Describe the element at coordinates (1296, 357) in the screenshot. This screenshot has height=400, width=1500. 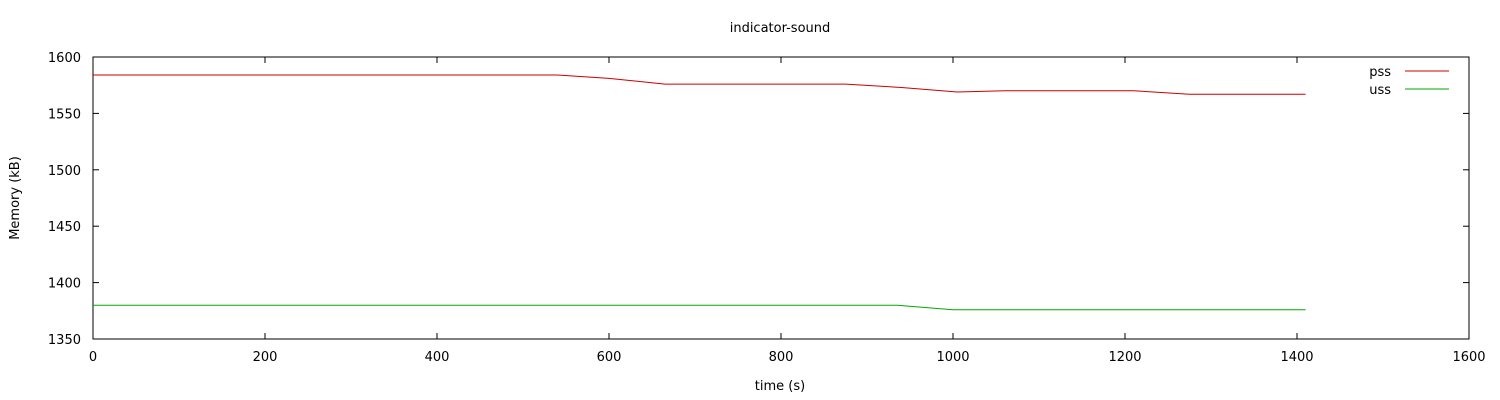
I see `x-tick-label: 1400` at that location.